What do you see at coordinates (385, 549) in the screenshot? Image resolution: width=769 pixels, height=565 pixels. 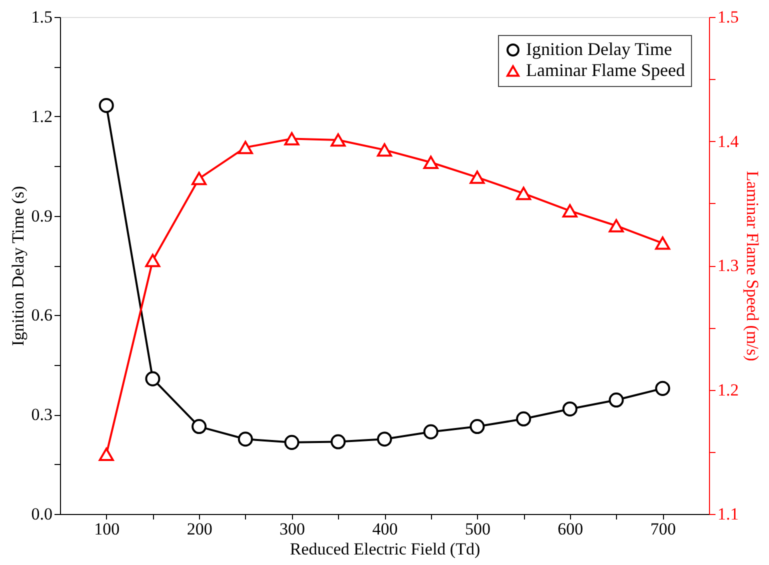 I see `x-axis-title: Reduced Electric Field (Td)` at bounding box center [385, 549].